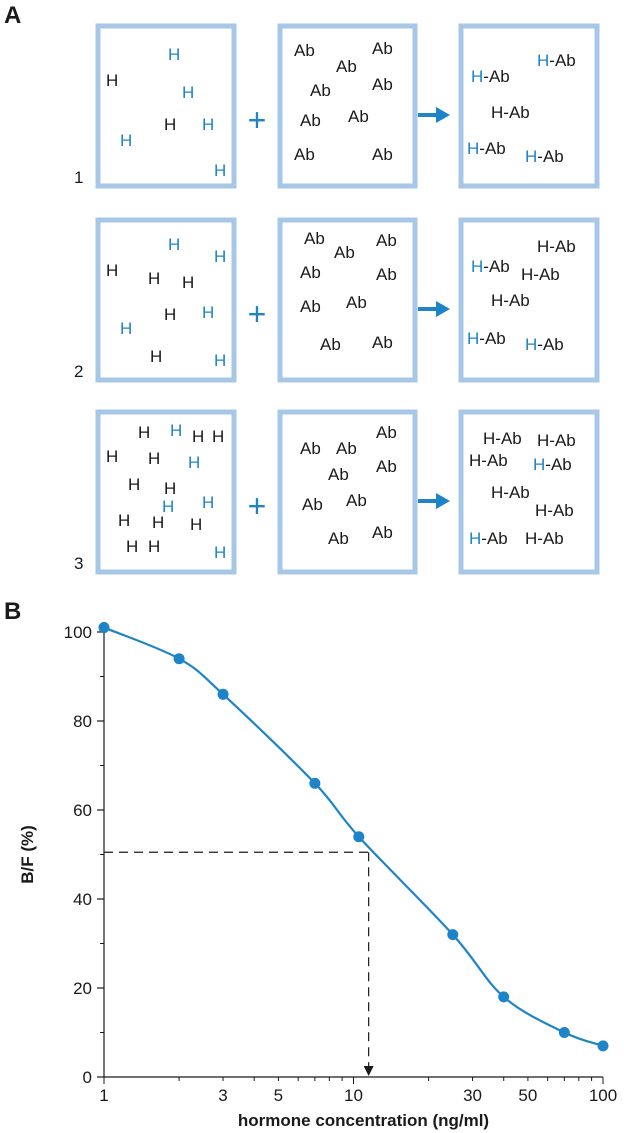  I want to click on x-tick-label: 3, so click(222, 1095).